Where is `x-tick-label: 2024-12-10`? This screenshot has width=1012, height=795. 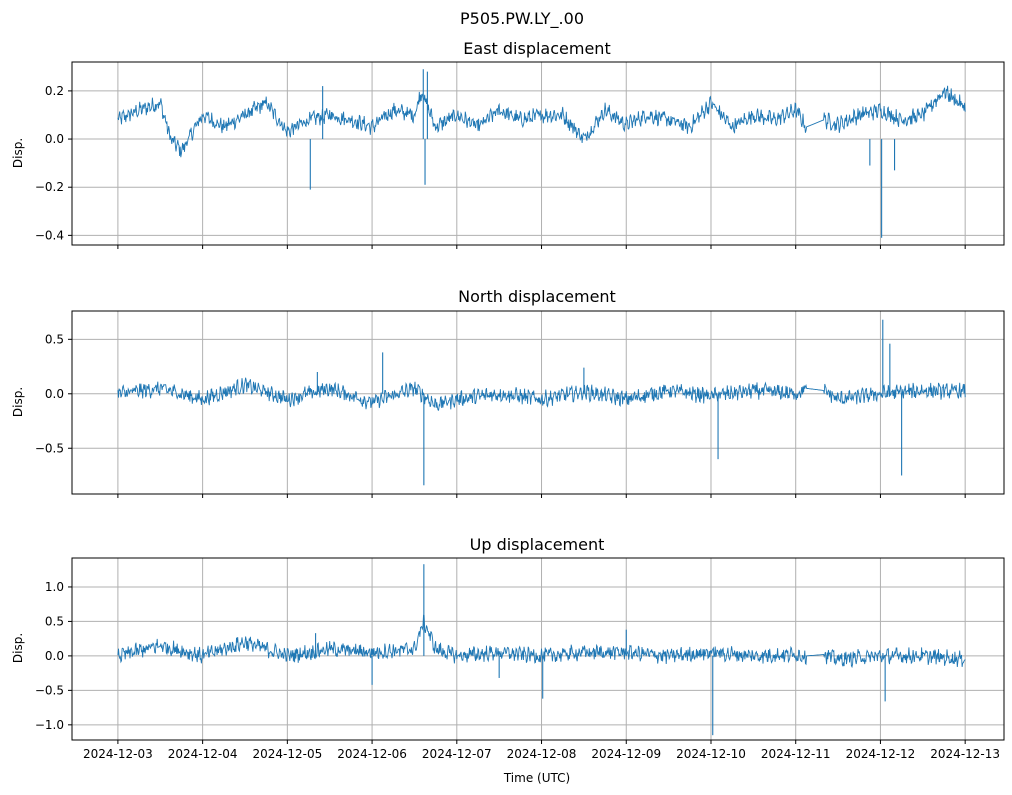 x-tick-label: 2024-12-10 is located at coordinates (711, 754).